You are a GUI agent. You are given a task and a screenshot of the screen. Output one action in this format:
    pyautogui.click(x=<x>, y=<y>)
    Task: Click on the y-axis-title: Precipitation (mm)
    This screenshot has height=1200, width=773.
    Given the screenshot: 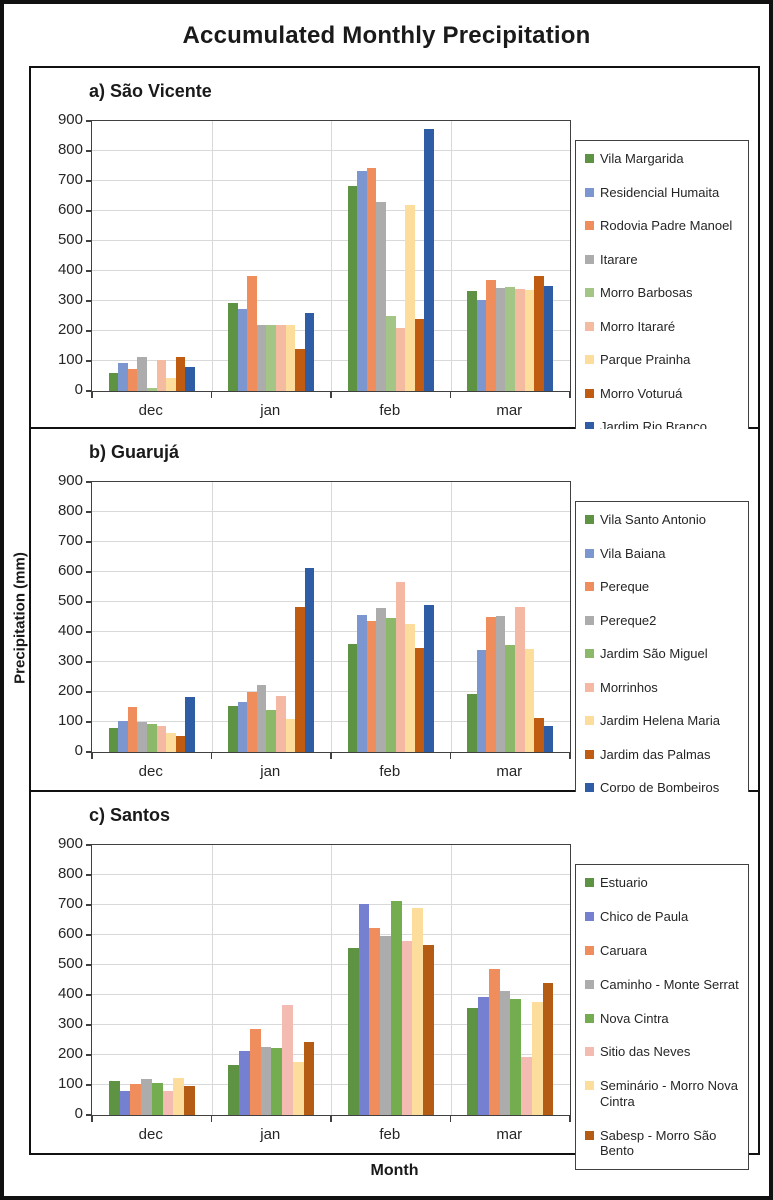 What is the action you would take?
    pyautogui.click(x=20, y=618)
    